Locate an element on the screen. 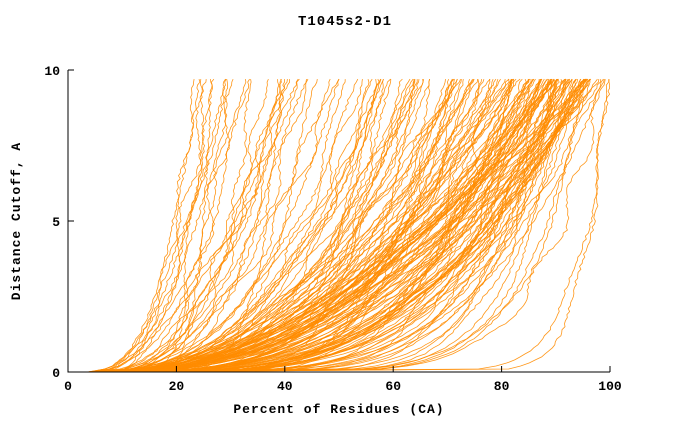 The height and width of the screenshot is (440, 680). x-tick-label: 0 is located at coordinates (68, 386).